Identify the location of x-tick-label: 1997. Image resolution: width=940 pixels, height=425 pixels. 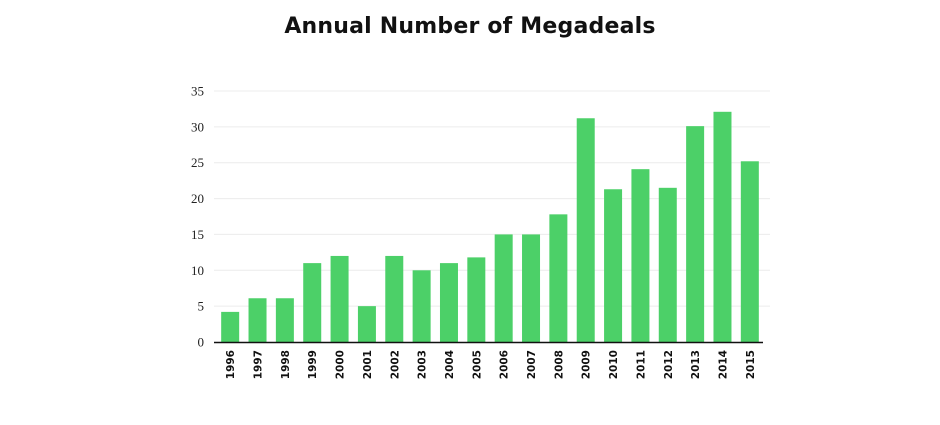
(259, 364).